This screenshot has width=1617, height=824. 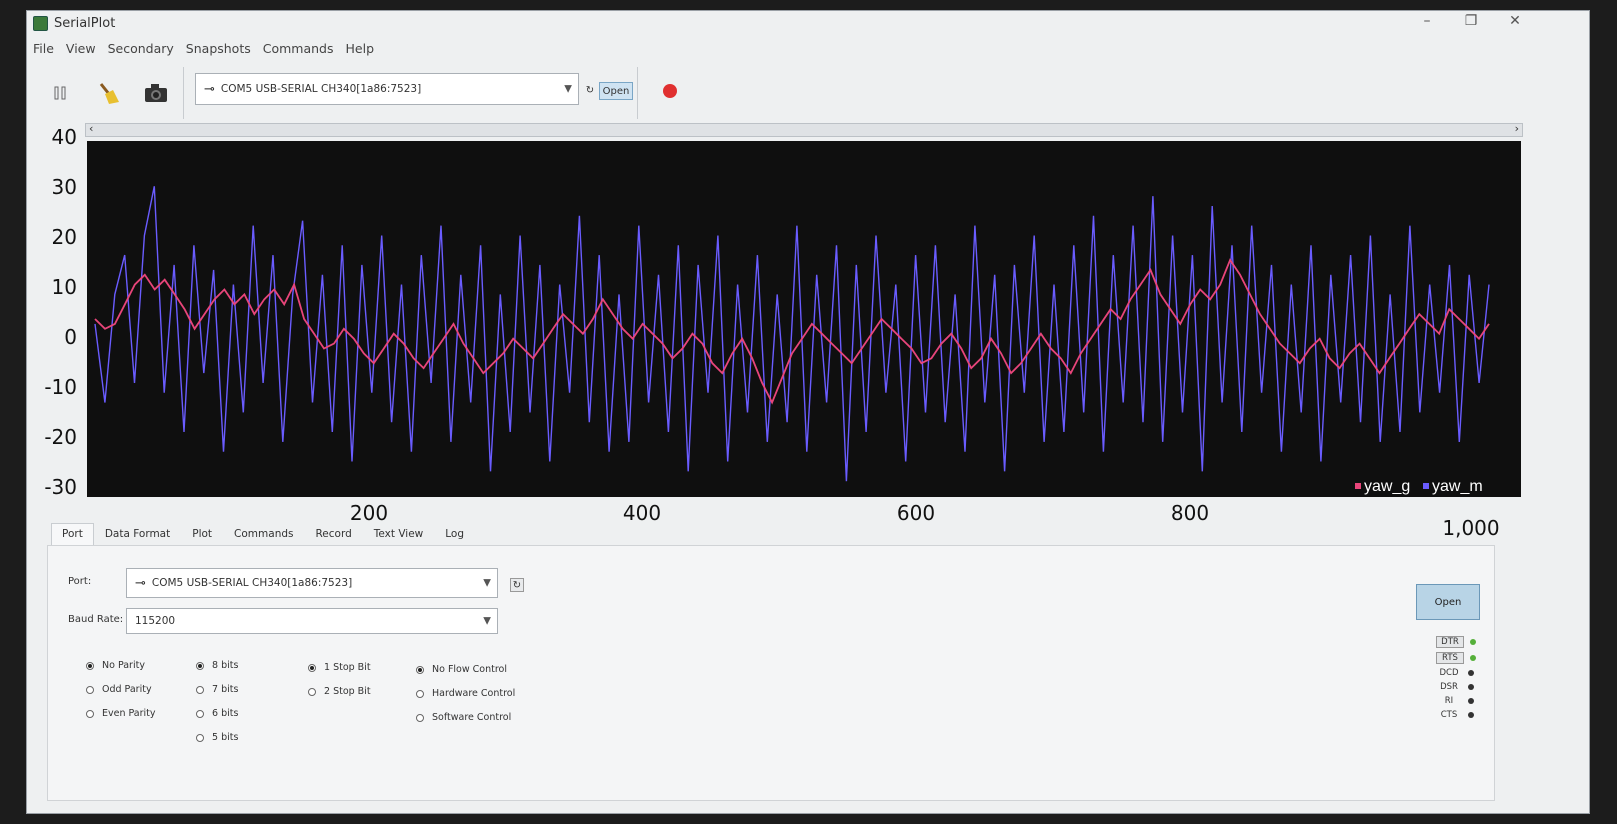 What do you see at coordinates (517, 585) in the screenshot?
I see `refresh-port-button: ↻` at bounding box center [517, 585].